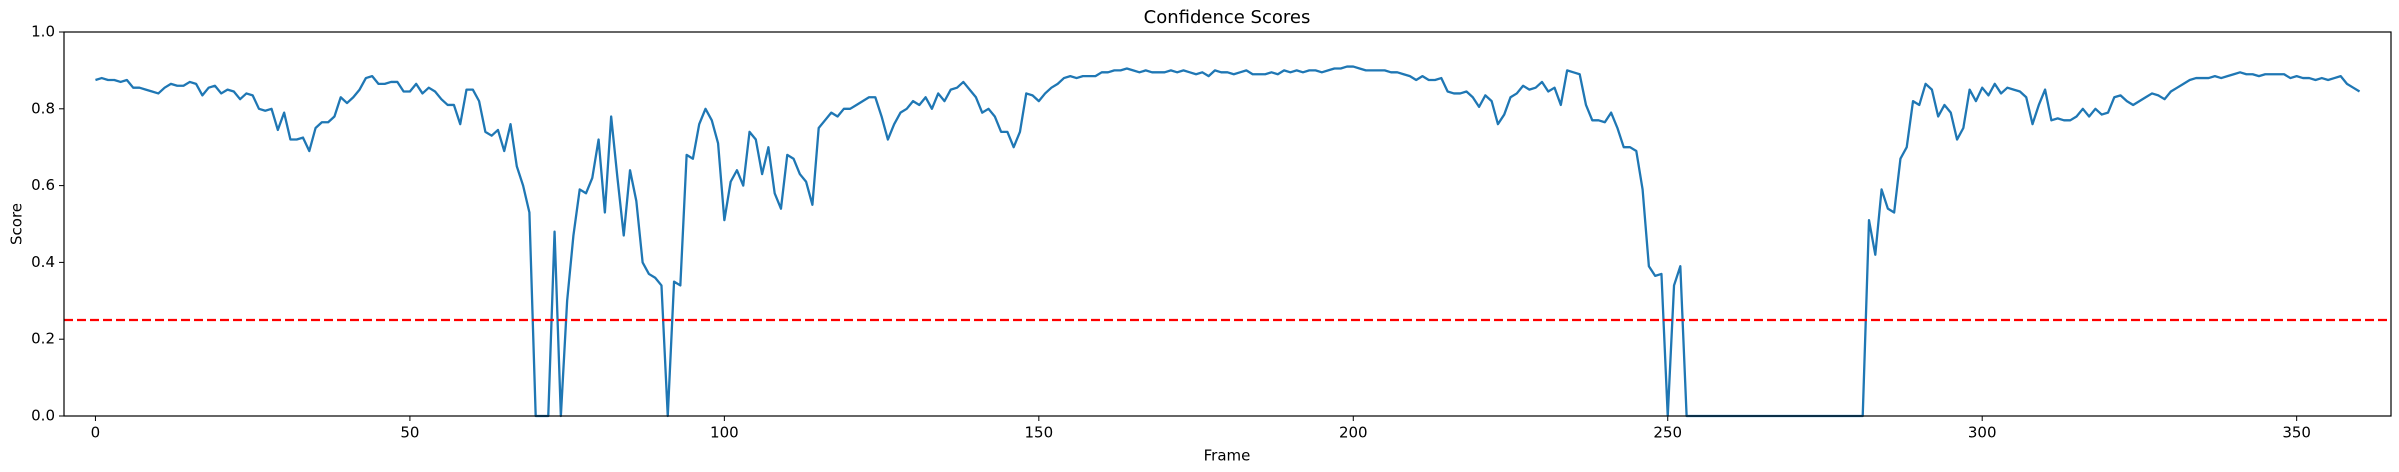  Describe the element at coordinates (43, 416) in the screenshot. I see `y-tick-label: 0.0` at that location.